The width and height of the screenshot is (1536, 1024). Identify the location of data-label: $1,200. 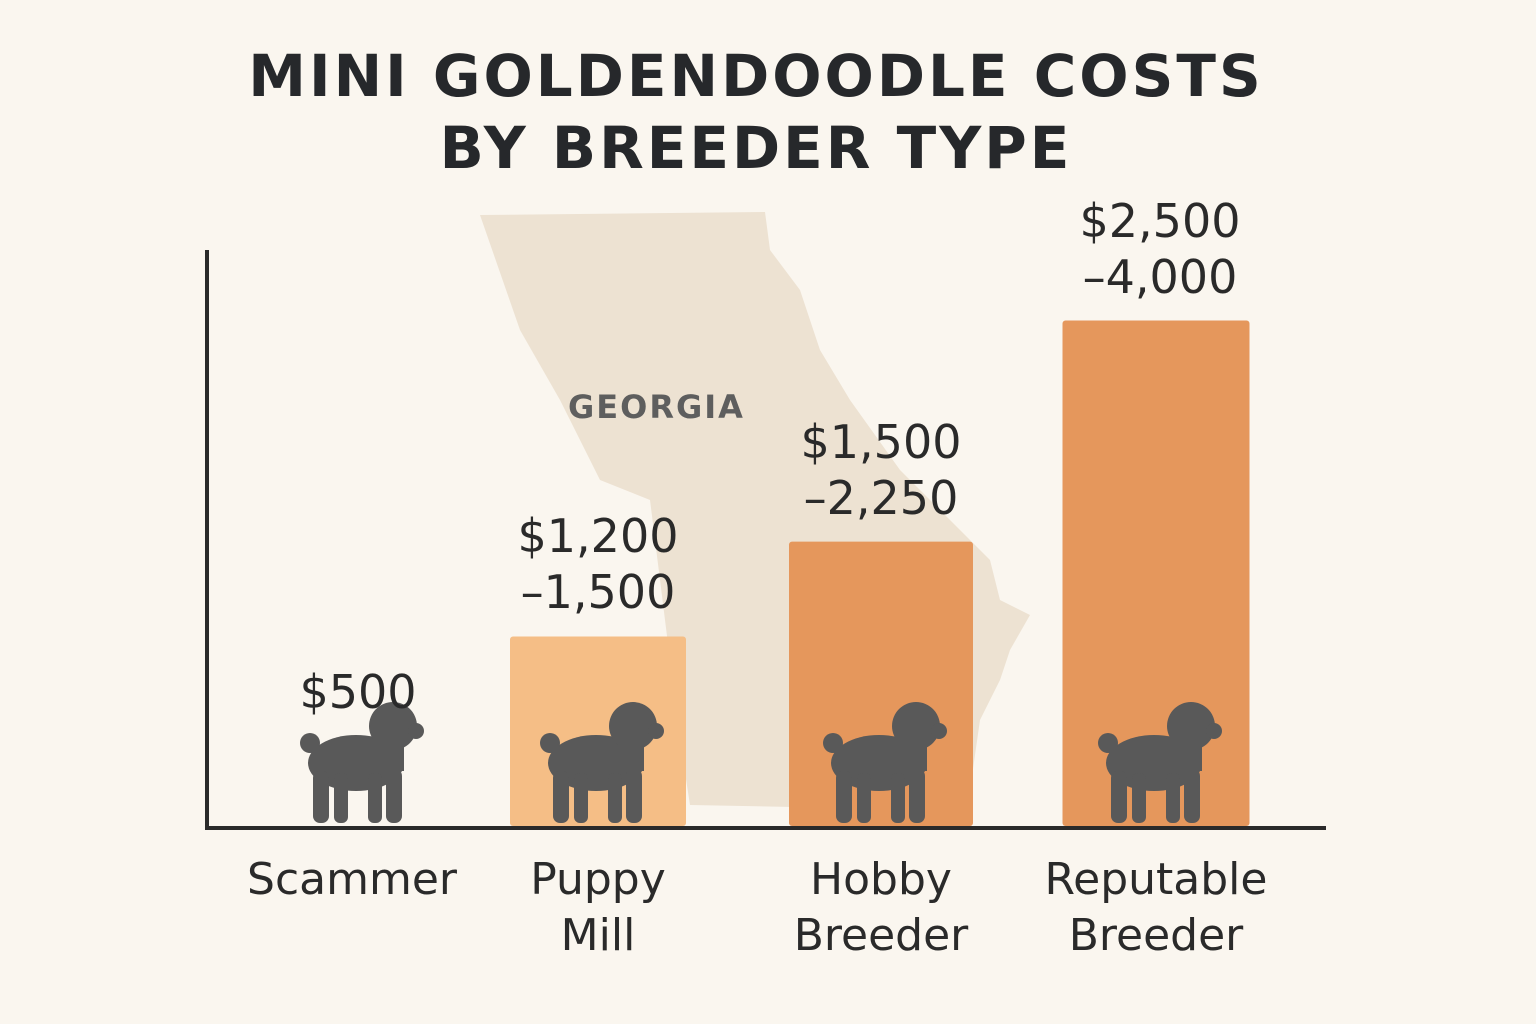
(598, 536).